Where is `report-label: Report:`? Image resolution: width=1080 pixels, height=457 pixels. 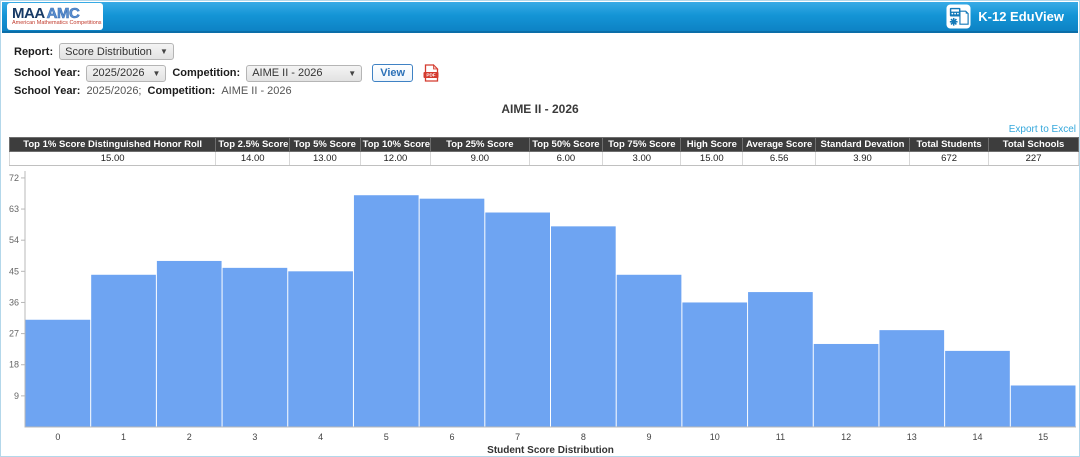
report-label: Report: is located at coordinates (34, 51).